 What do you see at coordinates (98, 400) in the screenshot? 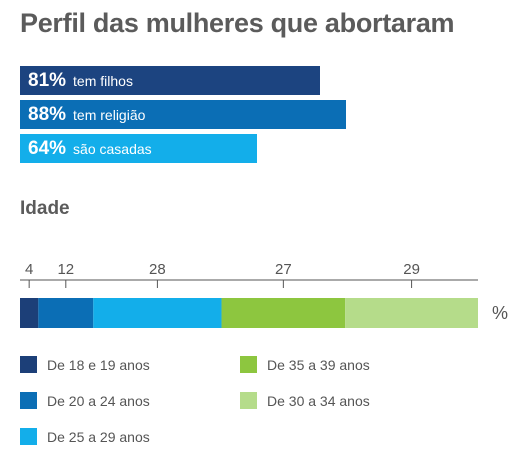
I see `legend-label: De 20 a 24 anos` at bounding box center [98, 400].